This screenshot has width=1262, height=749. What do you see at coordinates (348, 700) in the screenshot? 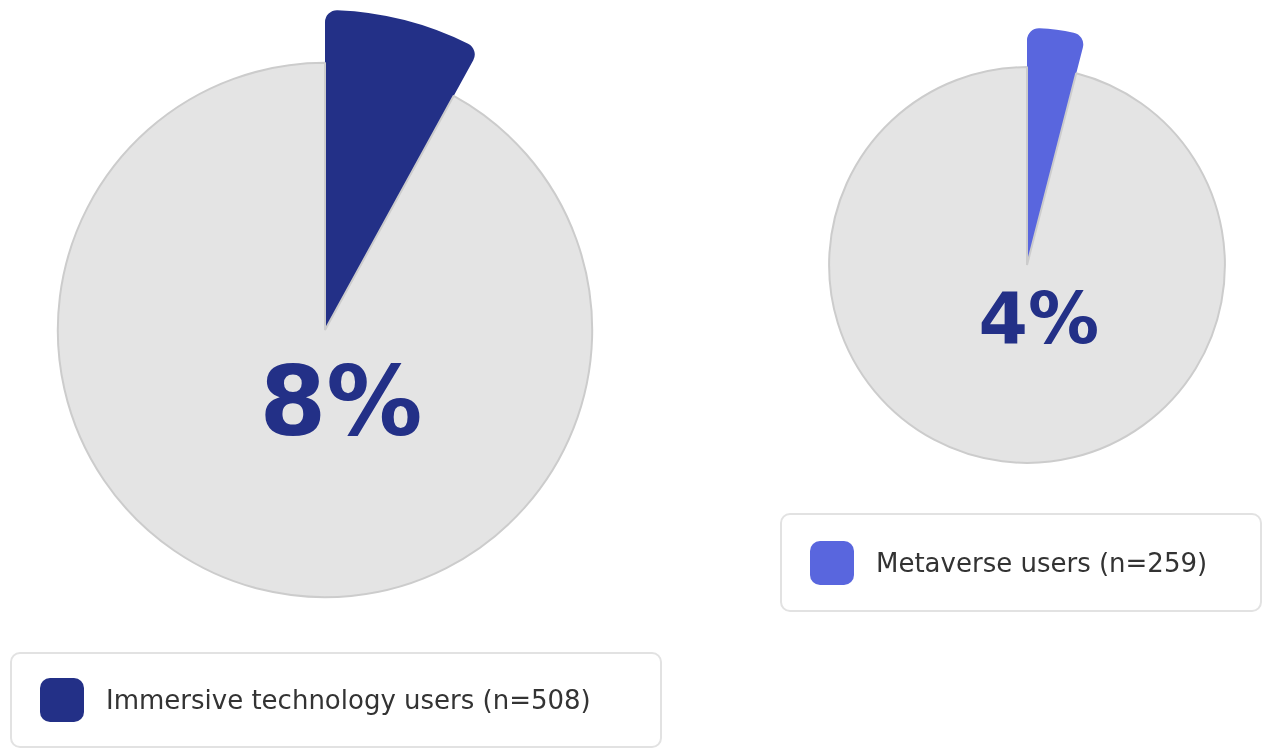
I see `legend-label: Immersive technology users (n=508)` at bounding box center [348, 700].